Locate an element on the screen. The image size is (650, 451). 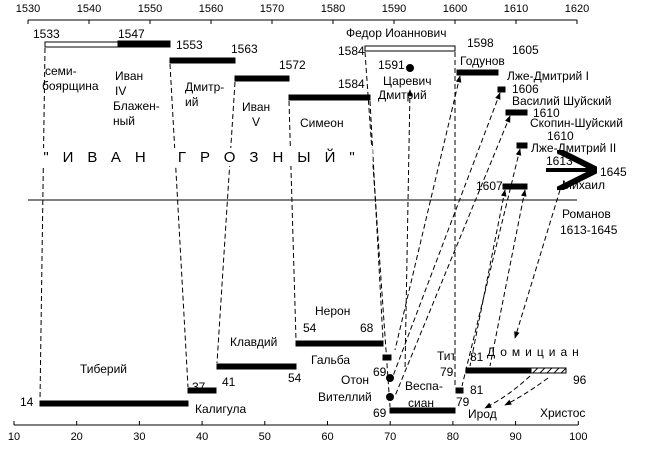
label: Калигула is located at coordinates (220, 409).